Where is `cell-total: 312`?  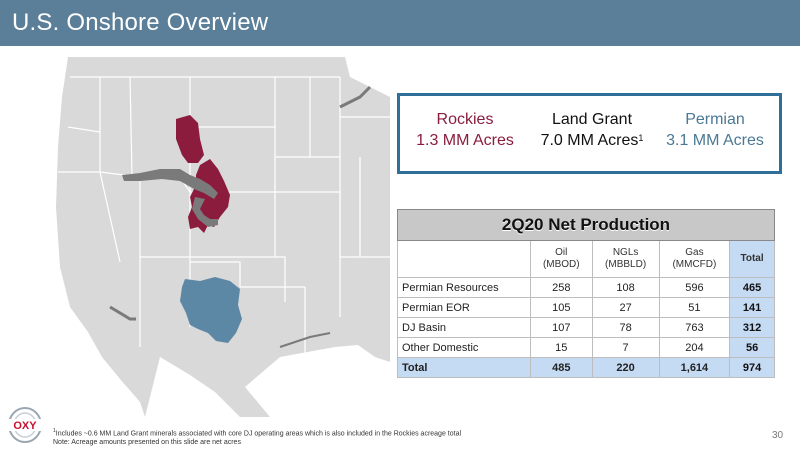
cell-total: 312 is located at coordinates (752, 327).